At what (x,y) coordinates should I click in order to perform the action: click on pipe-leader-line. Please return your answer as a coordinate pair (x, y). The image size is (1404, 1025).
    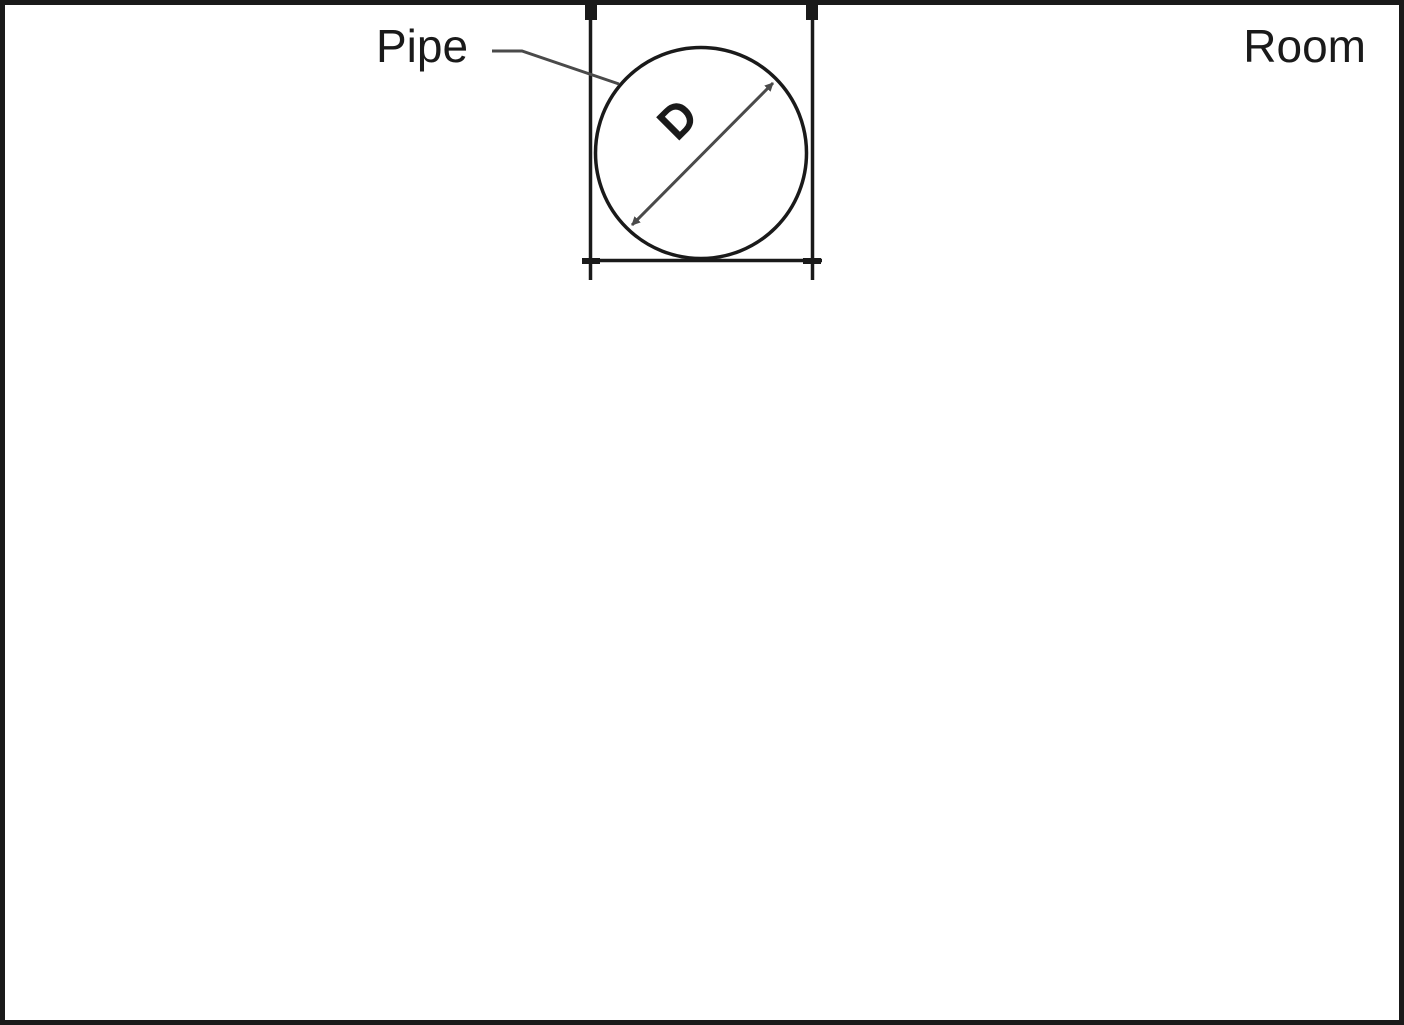
    Looking at the image, I should click on (556, 67).